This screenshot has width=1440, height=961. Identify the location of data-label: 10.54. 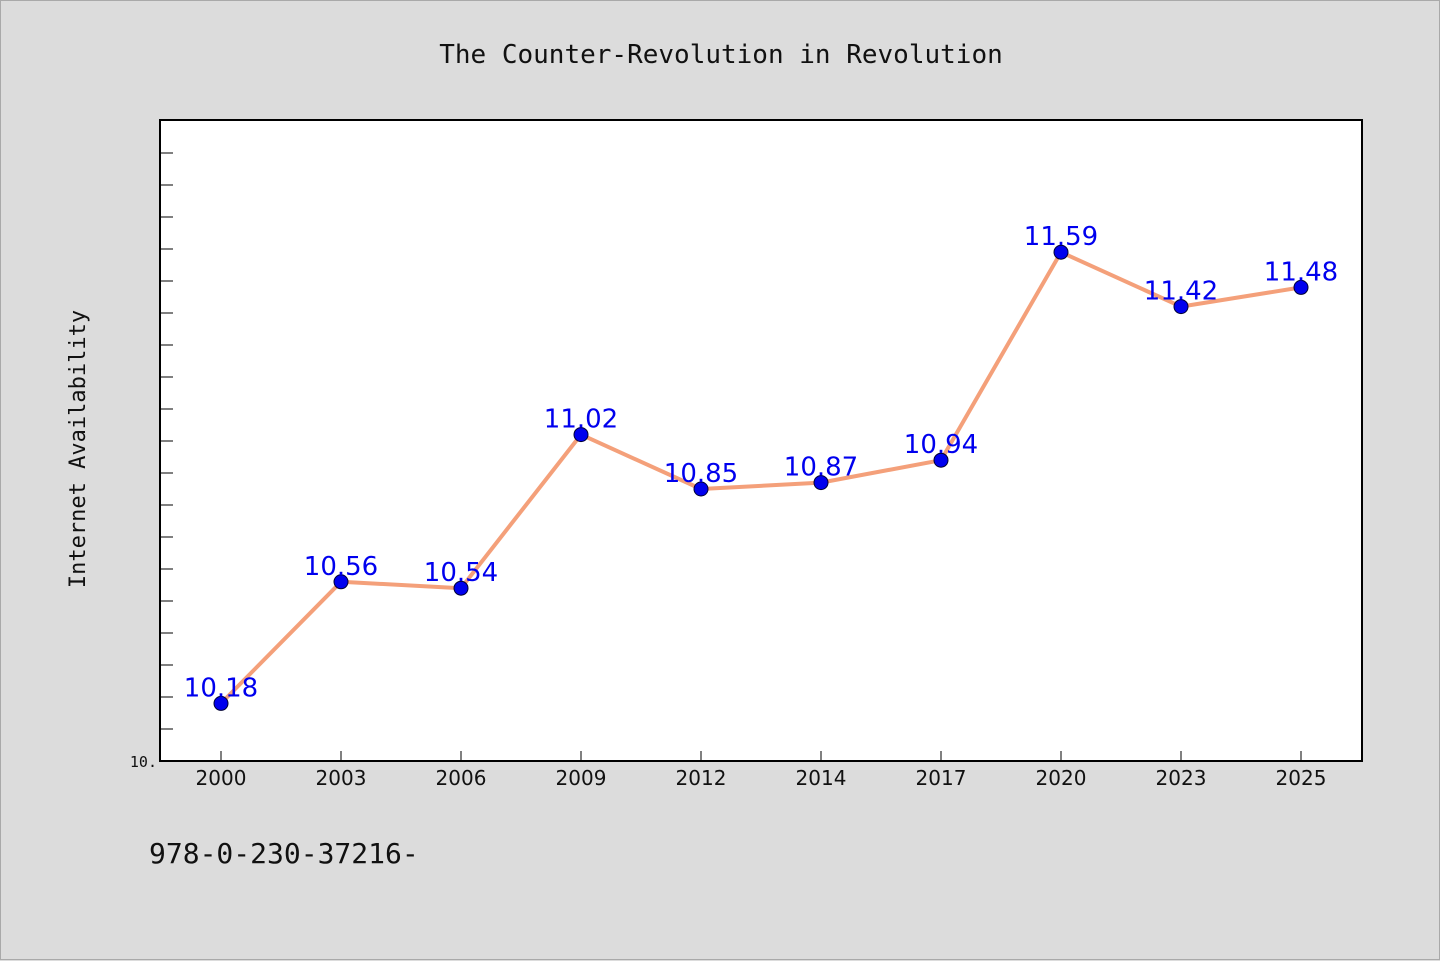
(461, 573).